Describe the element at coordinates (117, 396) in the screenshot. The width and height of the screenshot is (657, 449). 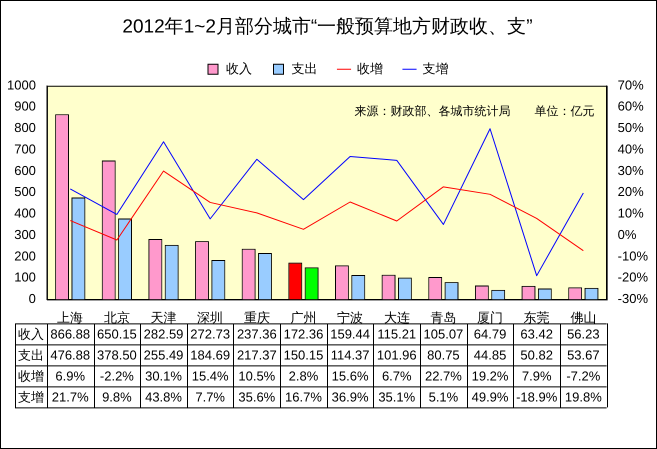
I see `data-label: 9.8%` at that location.